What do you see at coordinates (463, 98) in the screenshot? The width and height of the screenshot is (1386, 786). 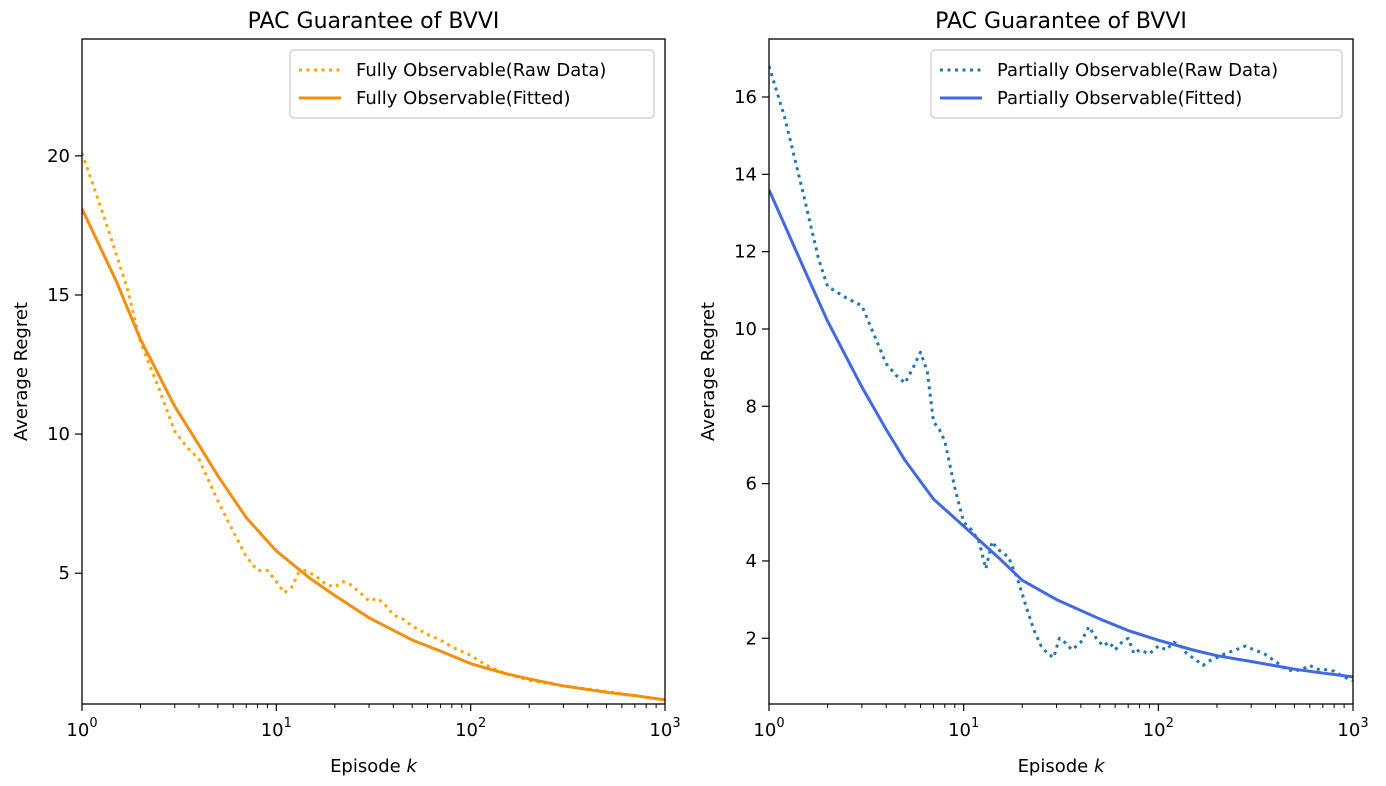 I see `legend-label: Fully Observable(Fitted)` at bounding box center [463, 98].